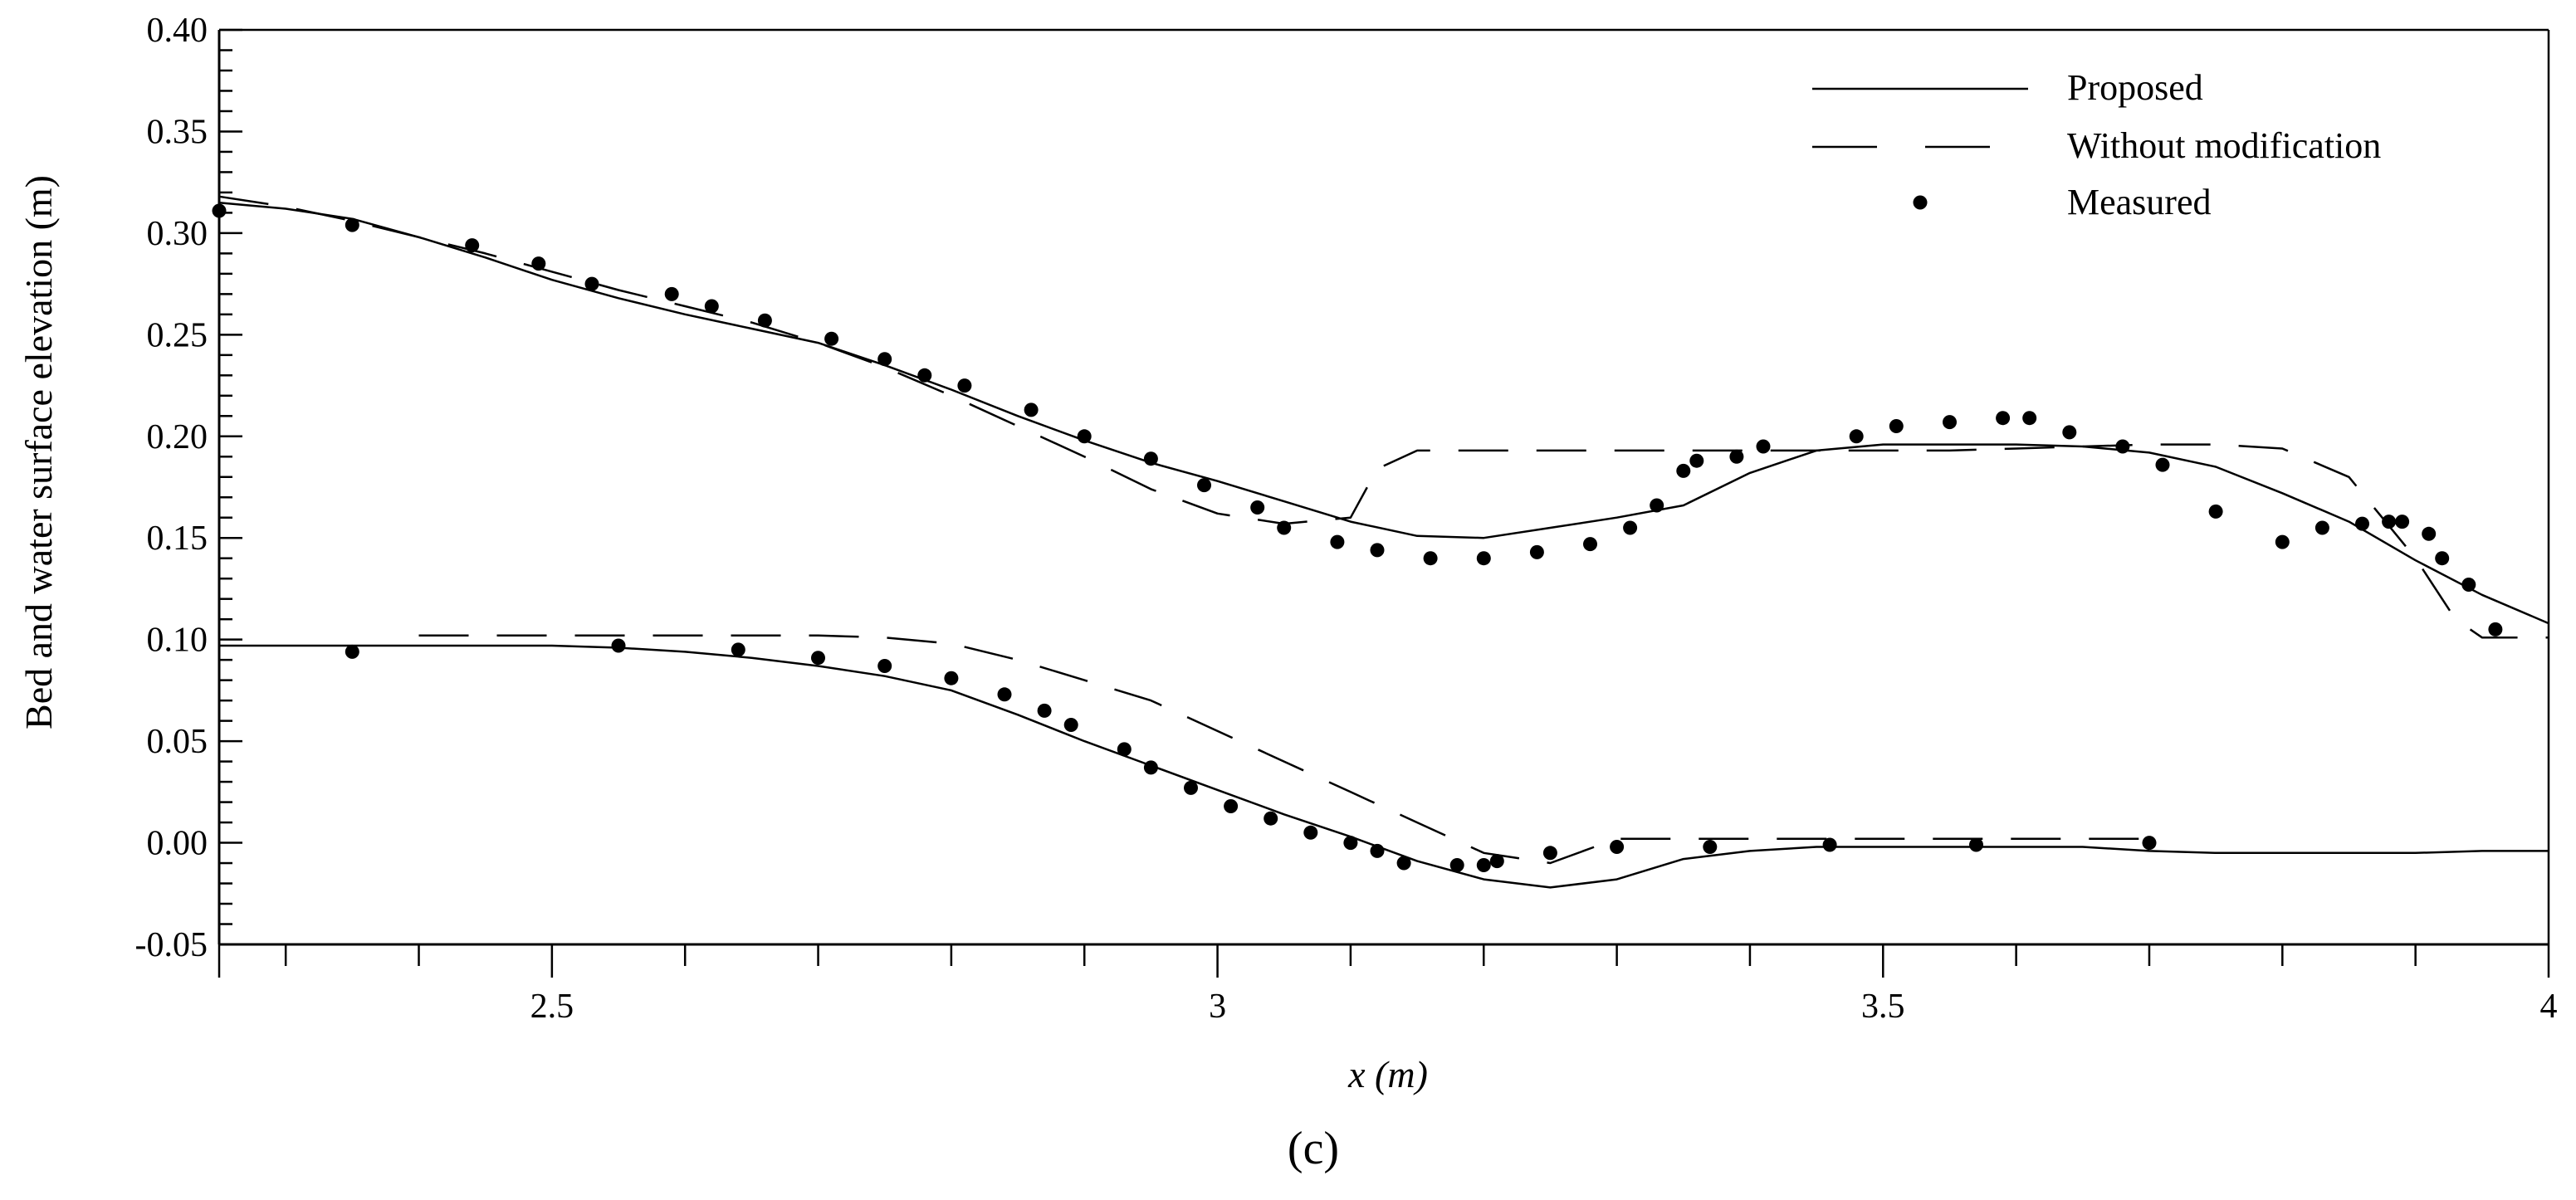 The image size is (2576, 1200). I want to click on x-tick-label: 2.5, so click(552, 1007).